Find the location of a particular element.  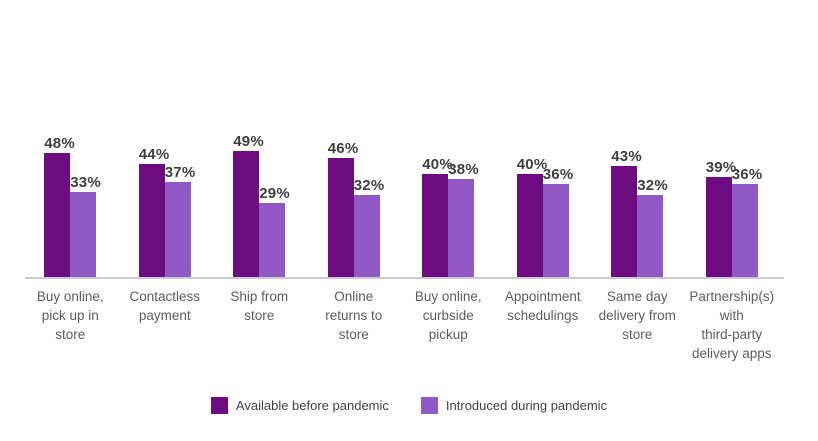

legend-swatch-during-icon is located at coordinates (429, 405).